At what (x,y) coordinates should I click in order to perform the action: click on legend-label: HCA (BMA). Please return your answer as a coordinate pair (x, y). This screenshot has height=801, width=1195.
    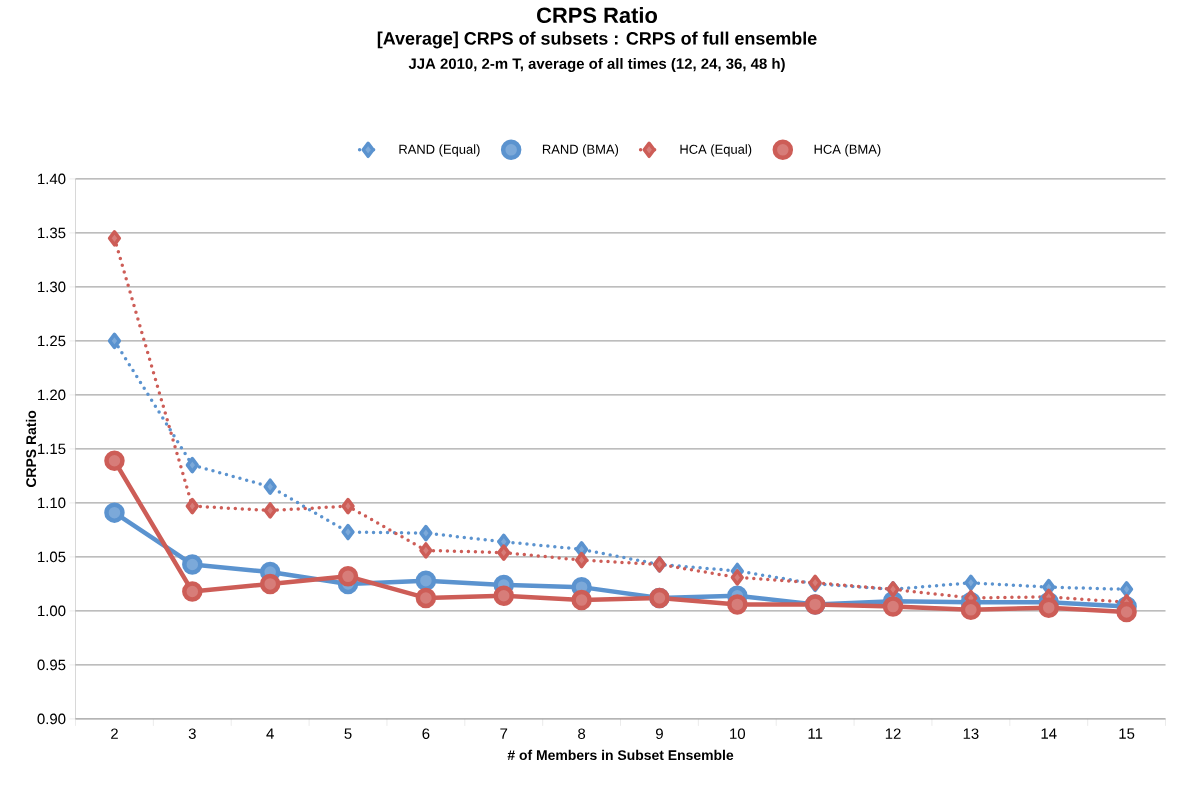
    Looking at the image, I should click on (847, 150).